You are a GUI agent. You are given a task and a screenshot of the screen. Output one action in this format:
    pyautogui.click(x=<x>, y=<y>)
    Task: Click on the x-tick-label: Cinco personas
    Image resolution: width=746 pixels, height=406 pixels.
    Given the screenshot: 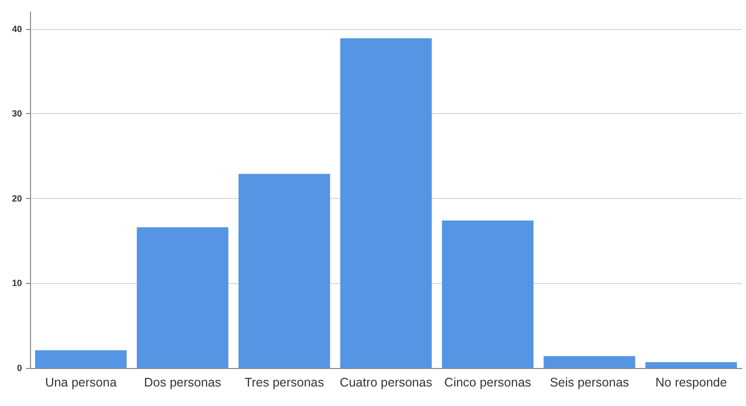 What is the action you would take?
    pyautogui.click(x=488, y=383)
    